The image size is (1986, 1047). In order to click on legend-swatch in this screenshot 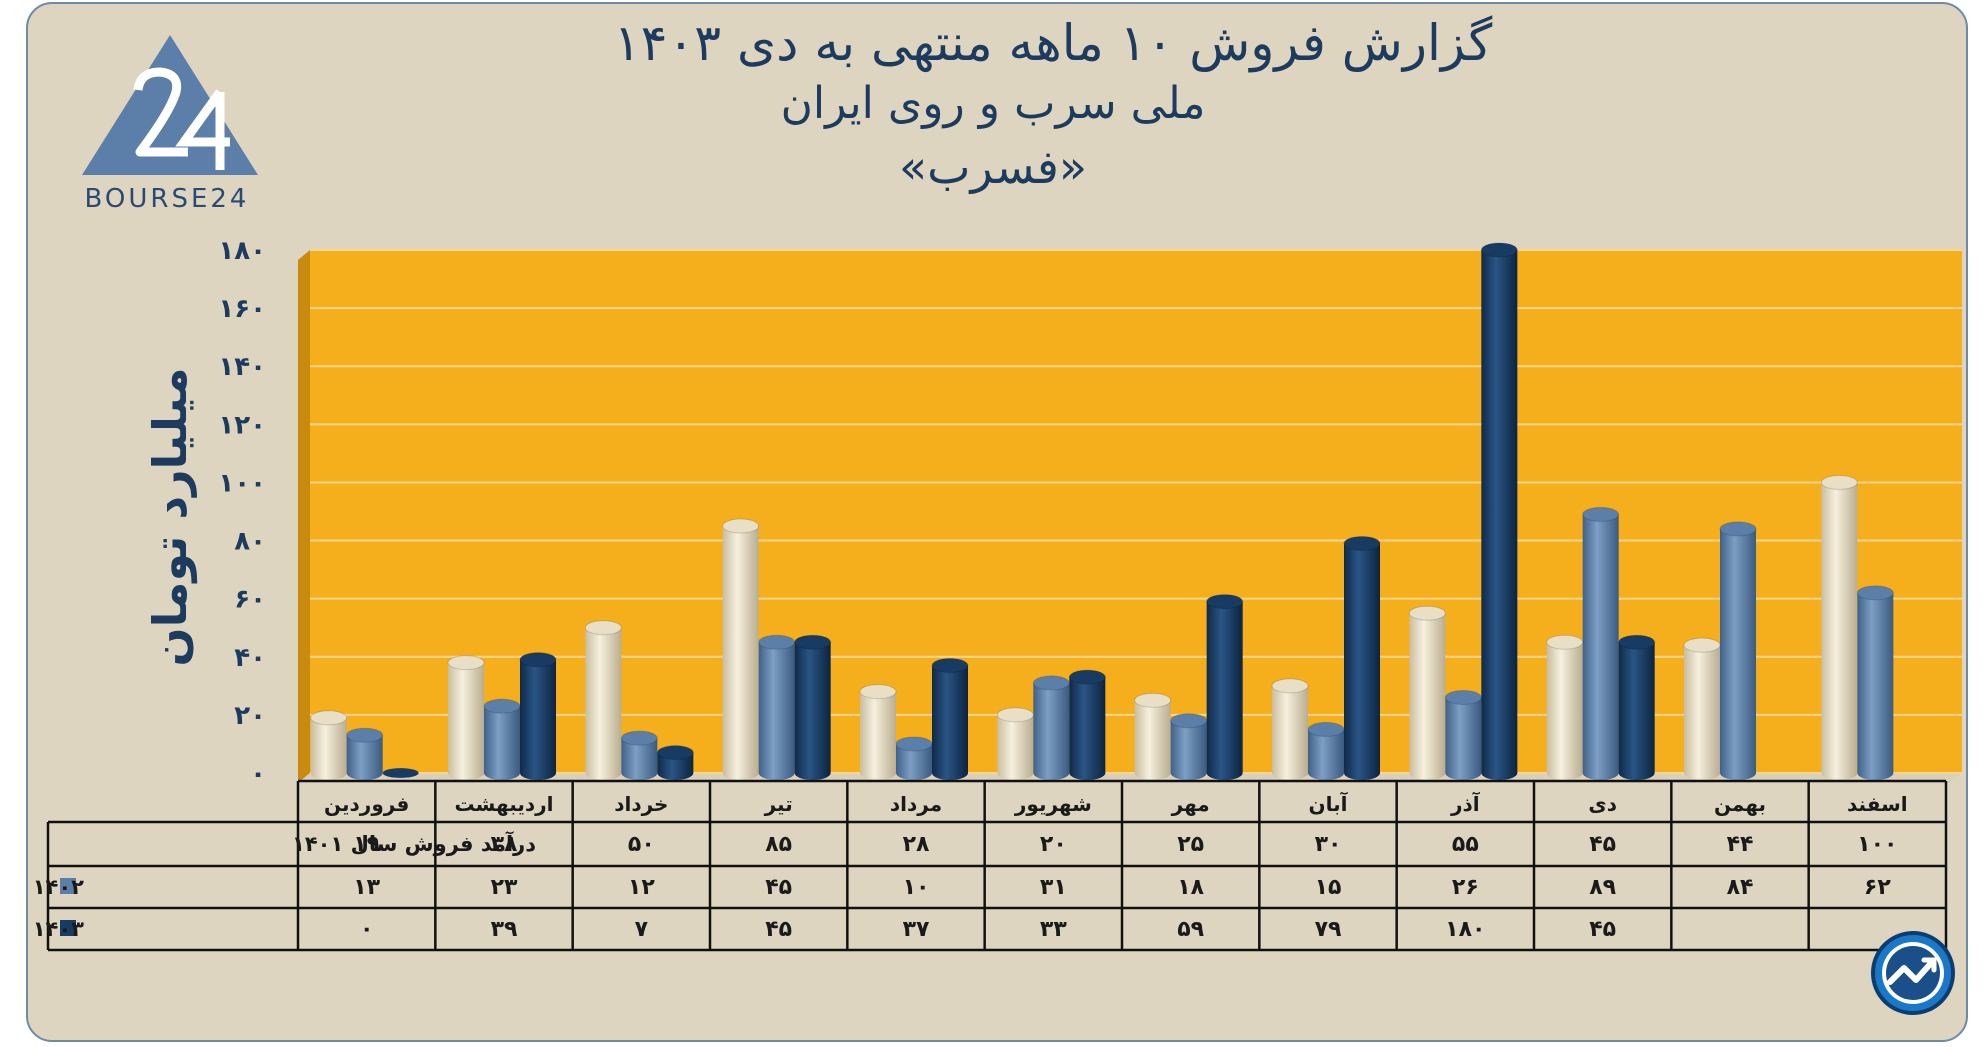, I will do `click(68, 886)`.